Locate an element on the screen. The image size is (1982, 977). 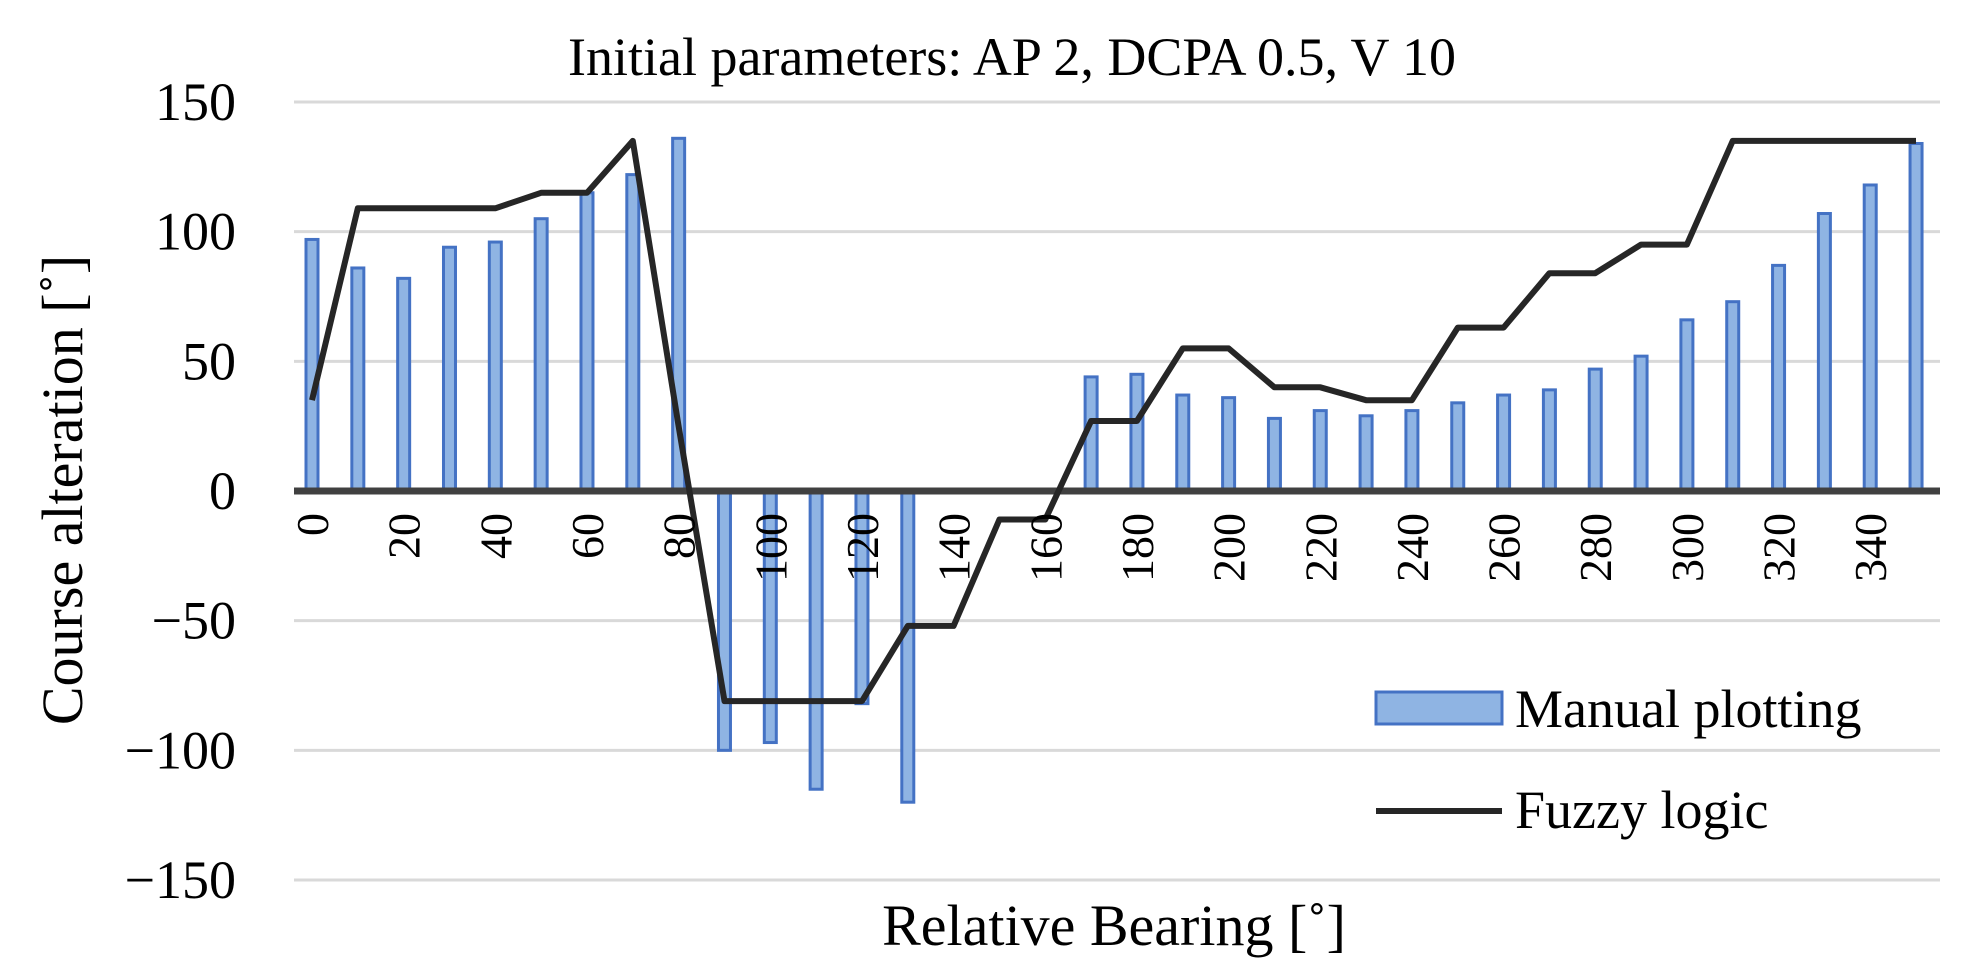
x-tick-label: 0 is located at coordinates (312, 524).